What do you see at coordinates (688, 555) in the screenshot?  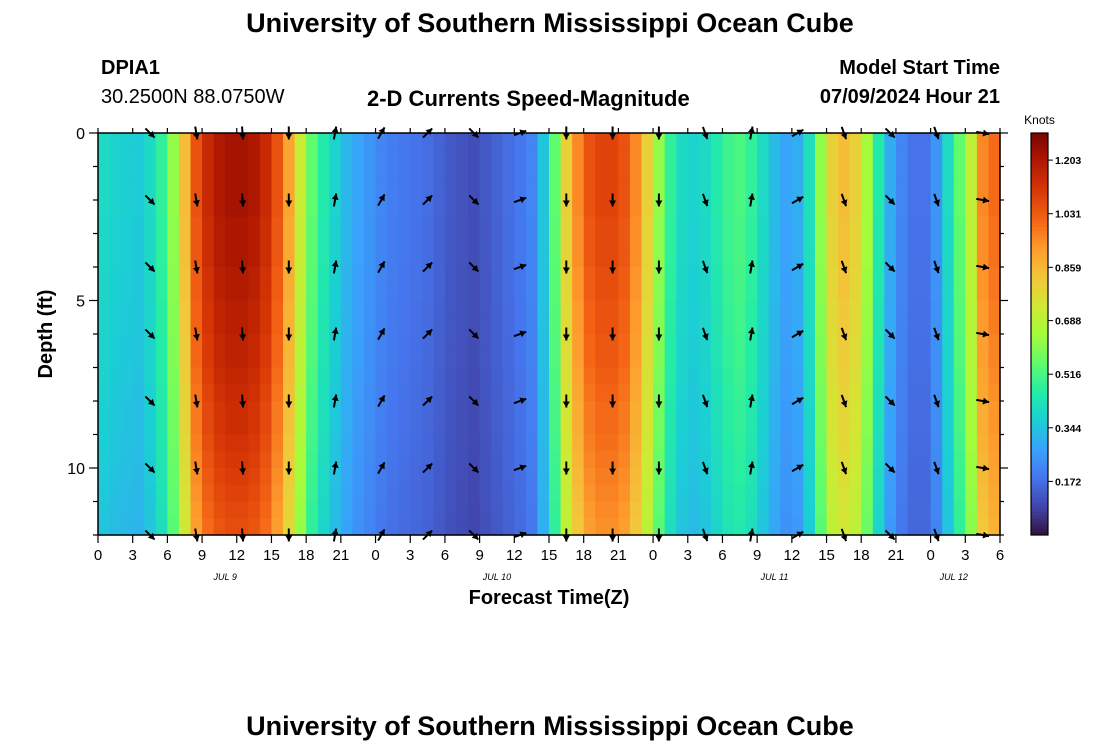 I see `x-tick-label: 3` at bounding box center [688, 555].